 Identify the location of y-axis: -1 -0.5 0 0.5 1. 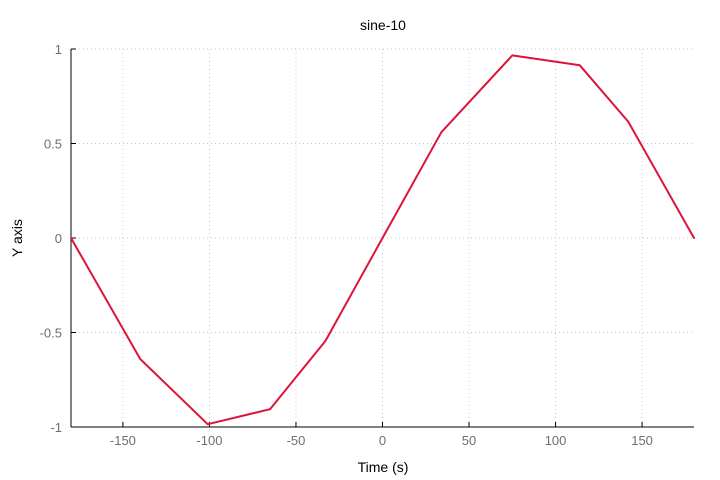
(58, 238).